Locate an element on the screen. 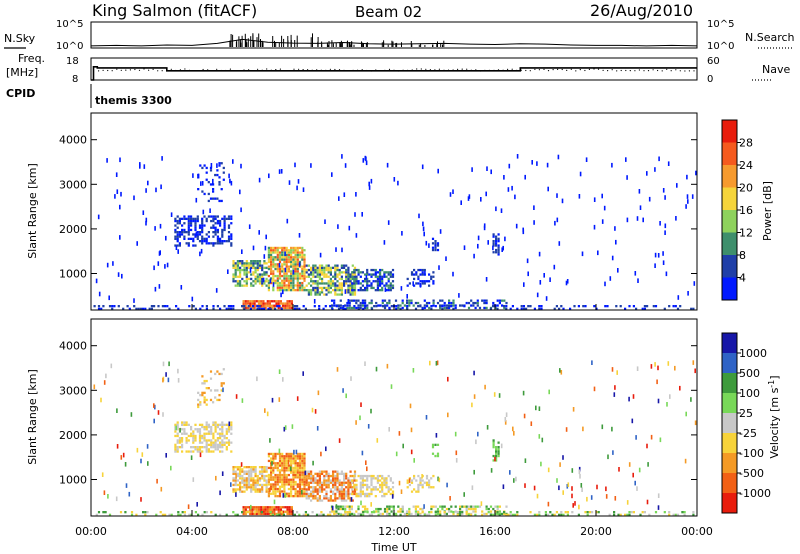  colorbar-tick-label: 24 is located at coordinates (746, 165).